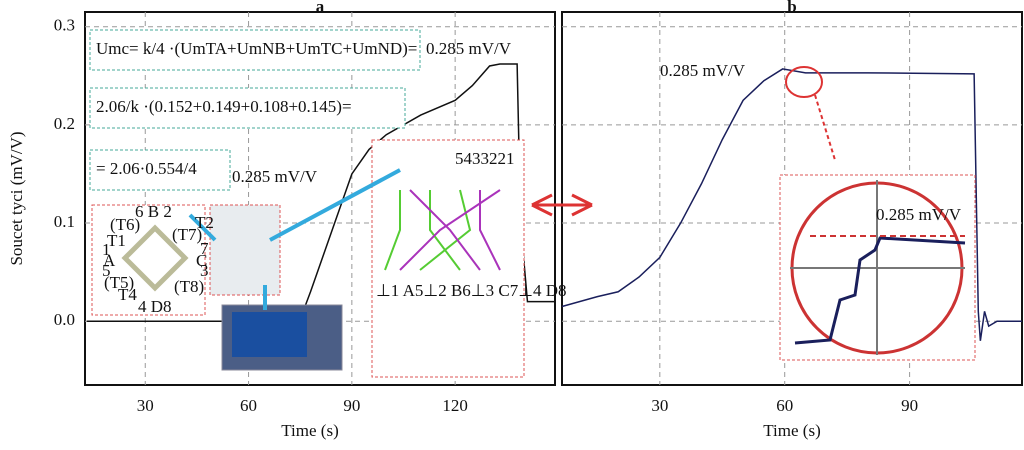 The height and width of the screenshot is (450, 1024). I want to click on double-arrow, so click(562, 205).